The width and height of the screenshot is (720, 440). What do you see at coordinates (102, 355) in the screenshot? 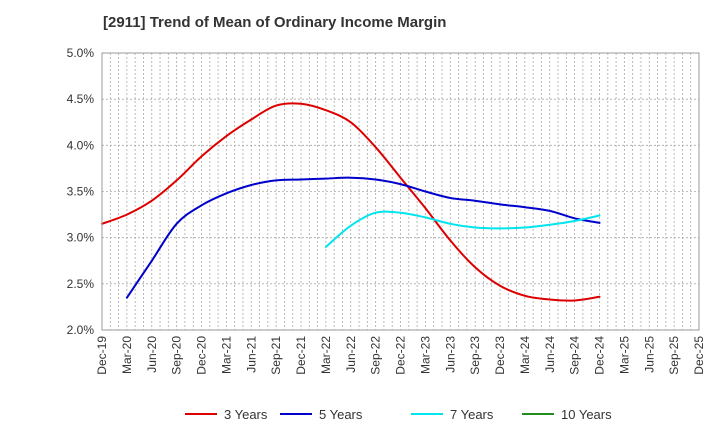
I see `x-tick-label: Dec-19` at bounding box center [102, 355].